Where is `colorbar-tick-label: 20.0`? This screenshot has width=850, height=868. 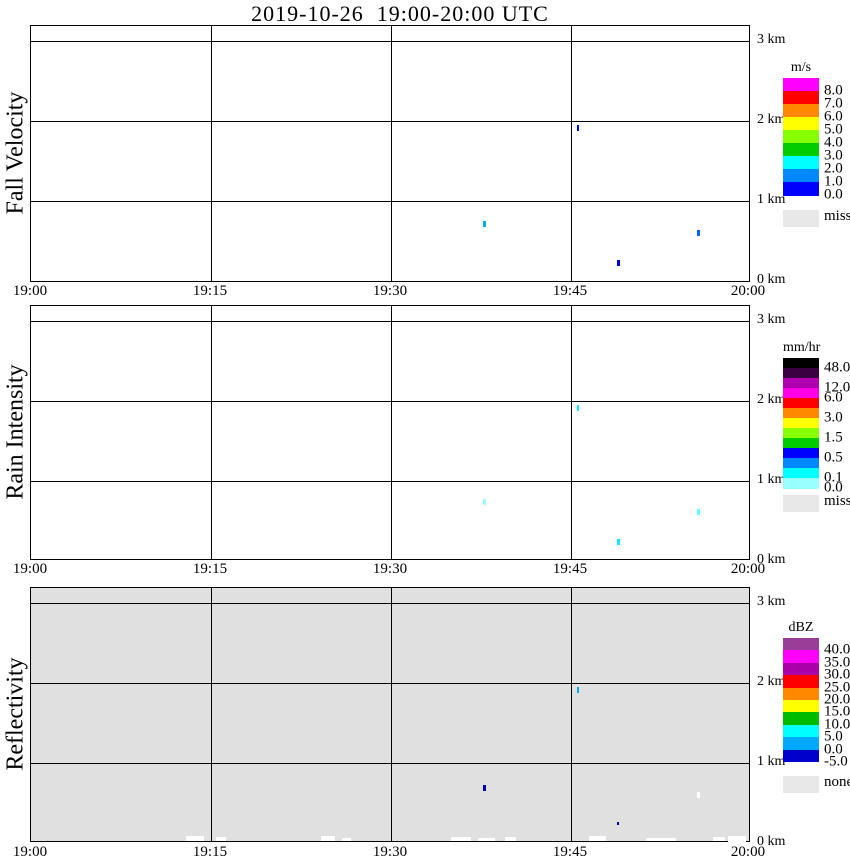 colorbar-tick-label: 20.0 is located at coordinates (837, 699).